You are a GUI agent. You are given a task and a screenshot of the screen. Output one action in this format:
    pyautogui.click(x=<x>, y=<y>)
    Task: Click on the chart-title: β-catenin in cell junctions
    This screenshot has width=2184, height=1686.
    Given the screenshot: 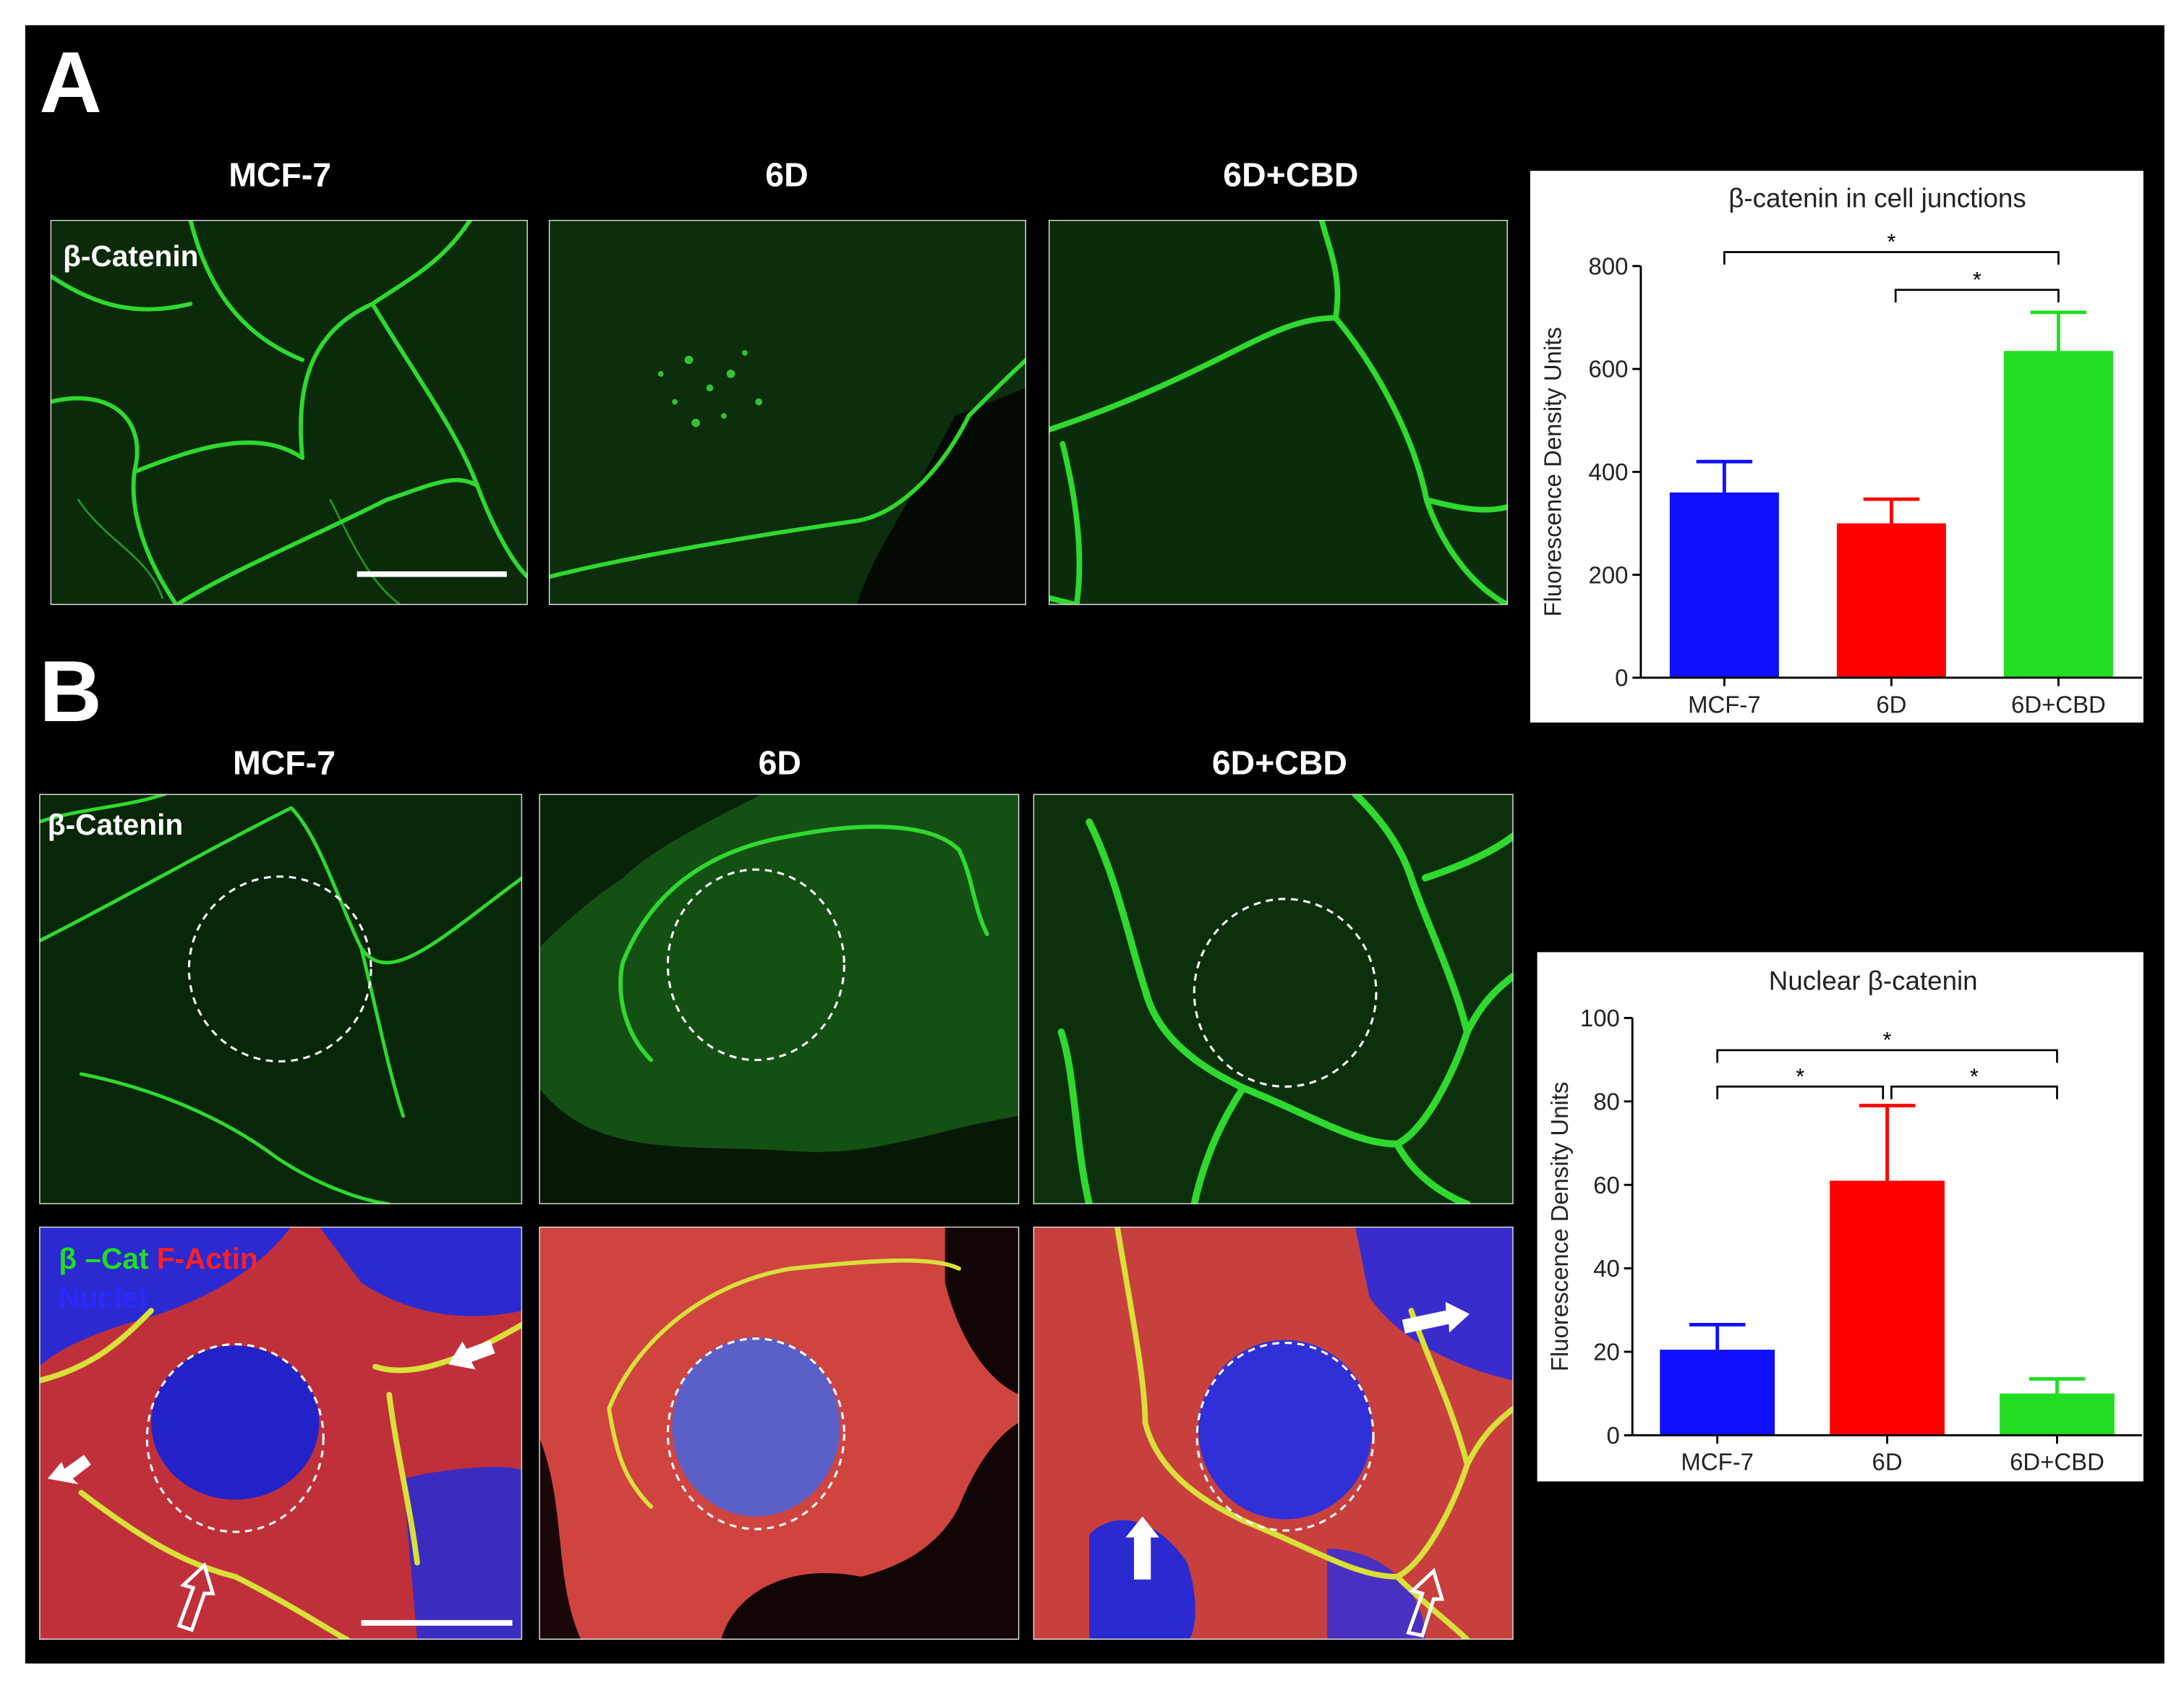 What is the action you would take?
    pyautogui.click(x=1877, y=199)
    